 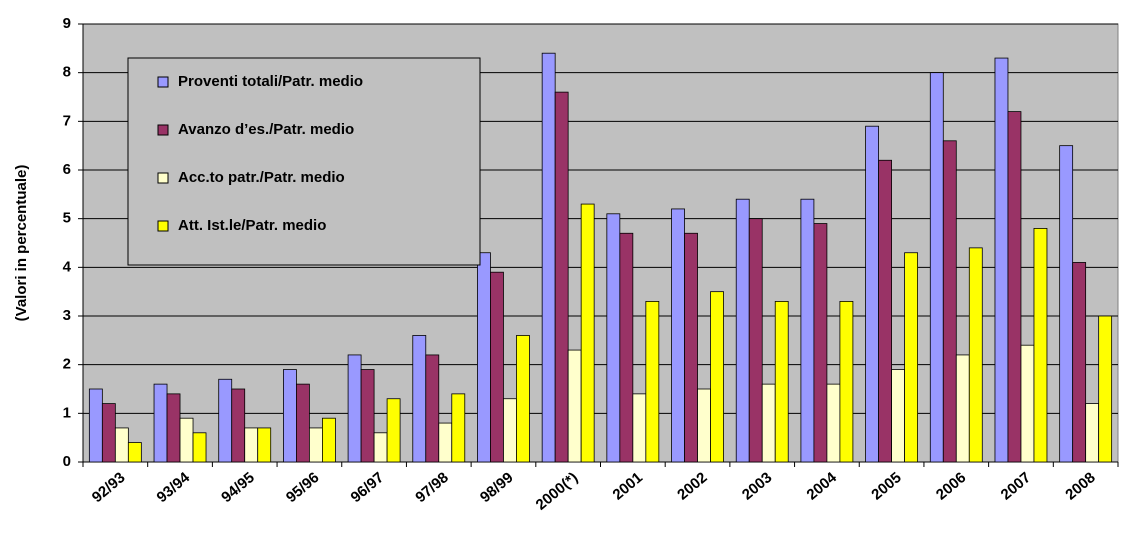 What do you see at coordinates (822, 486) in the screenshot?
I see `x-tick-label: 2004` at bounding box center [822, 486].